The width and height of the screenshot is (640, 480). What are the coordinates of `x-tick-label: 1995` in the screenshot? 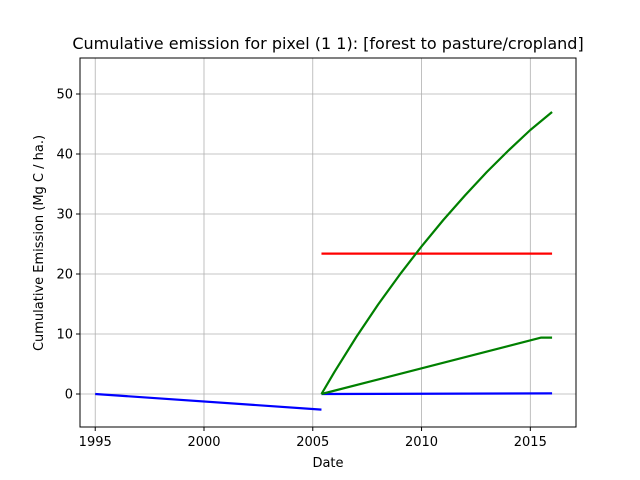 It's located at (95, 442).